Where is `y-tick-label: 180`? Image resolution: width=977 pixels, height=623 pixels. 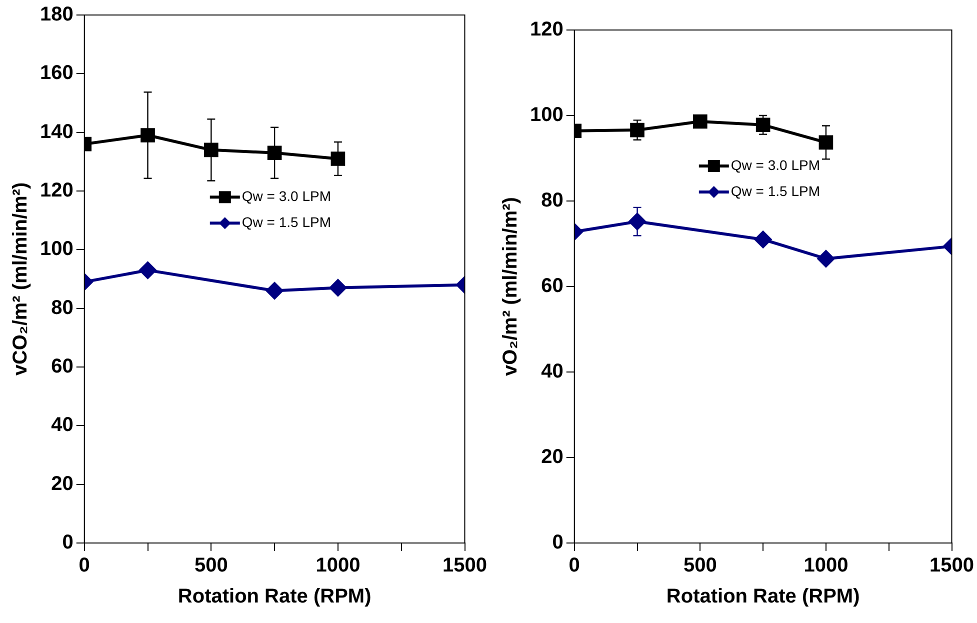 y-tick-label: 180 is located at coordinates (57, 15).